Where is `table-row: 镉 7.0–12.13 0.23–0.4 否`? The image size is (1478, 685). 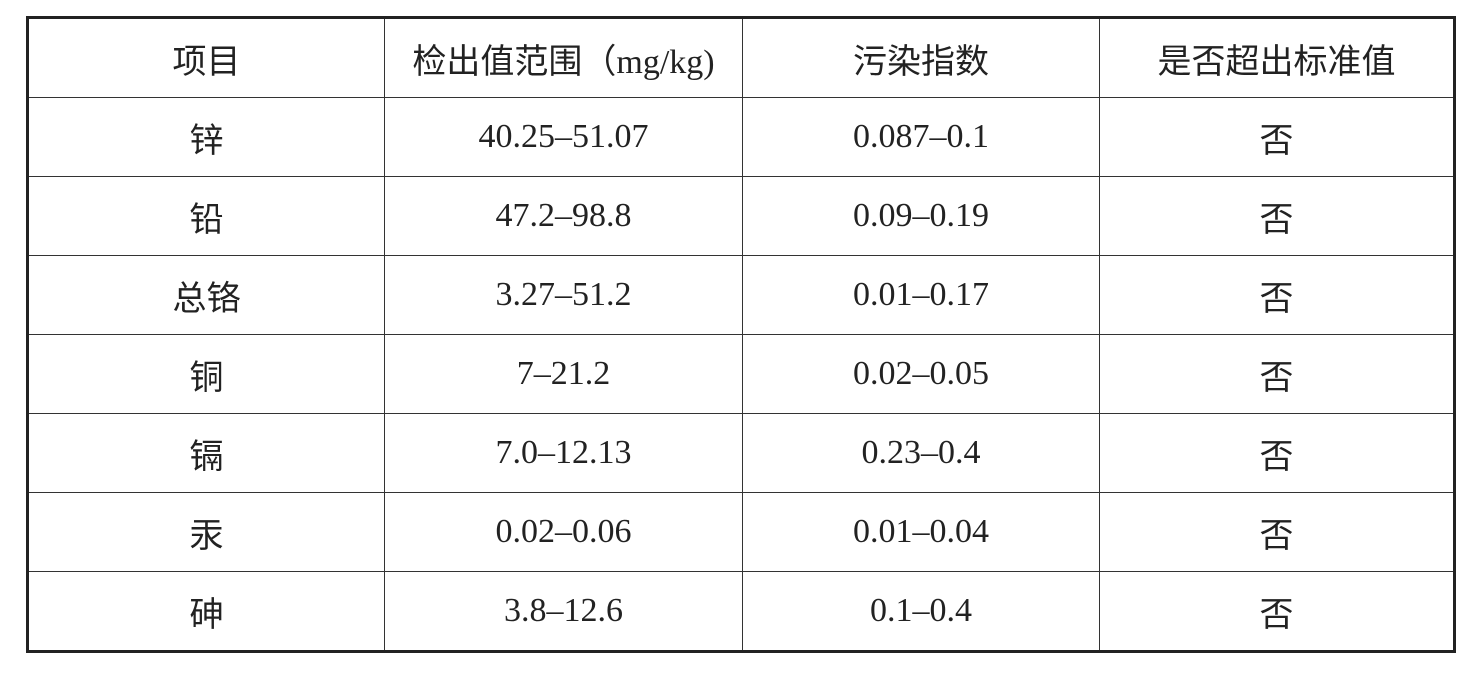
table-row: 镉 7.0–12.13 0.23–0.4 否 is located at coordinates (741, 453).